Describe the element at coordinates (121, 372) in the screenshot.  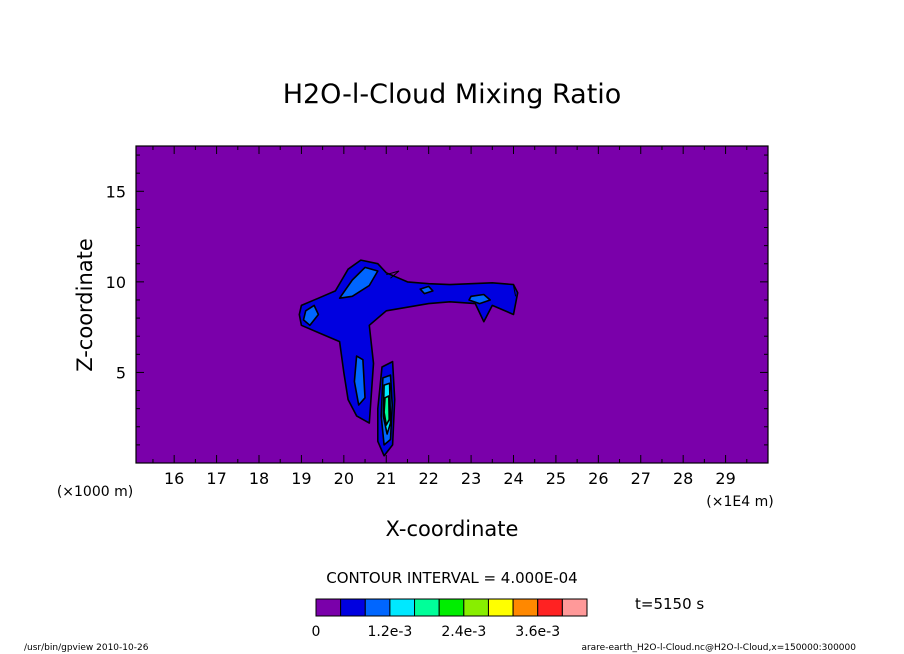
I see `y-tick-label: 5` at that location.